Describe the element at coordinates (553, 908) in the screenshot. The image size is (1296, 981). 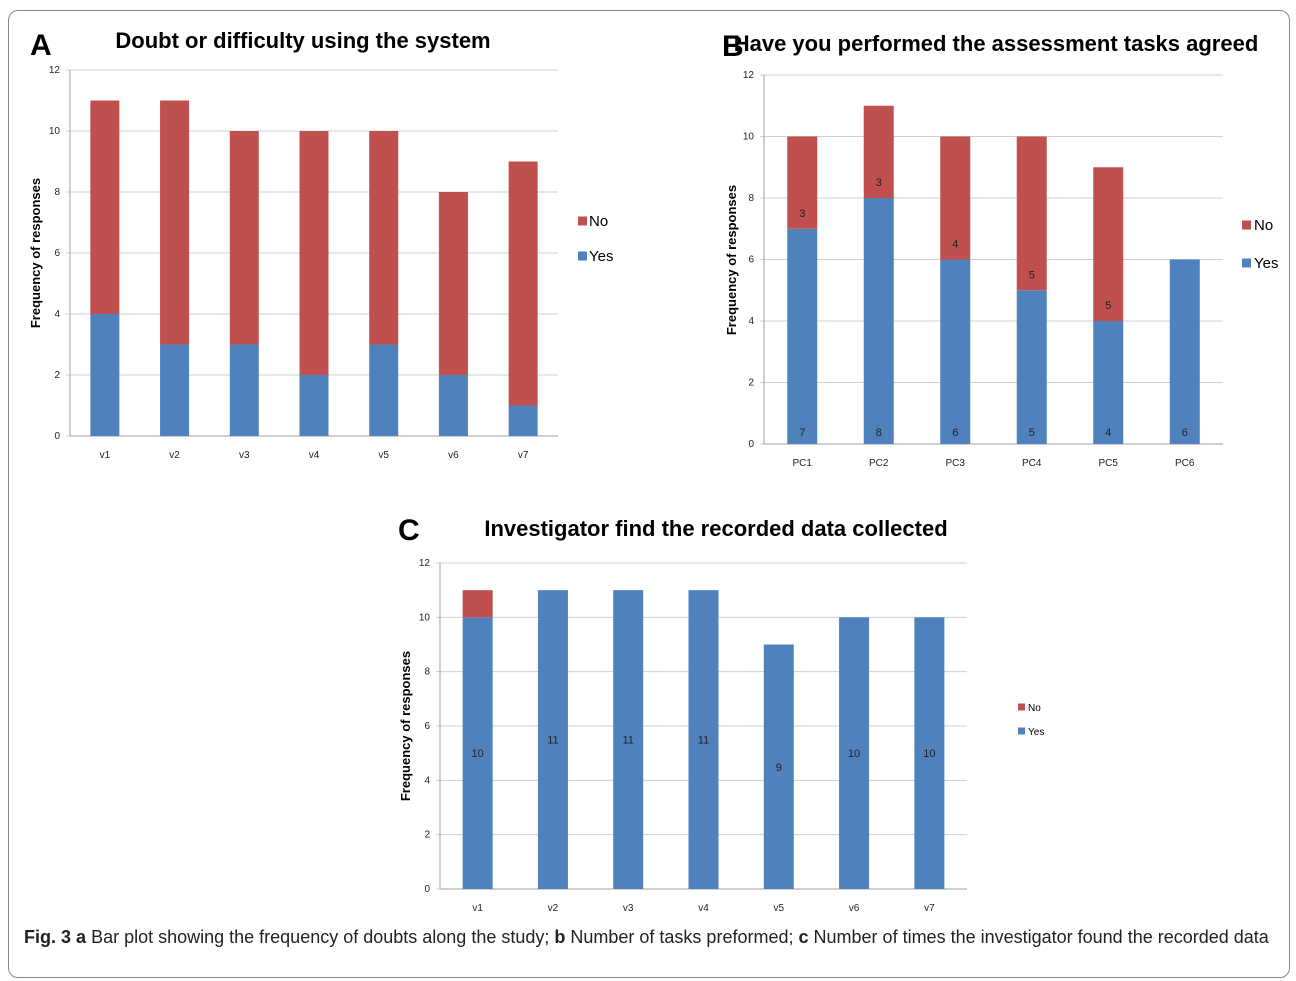
I see `x-tick-label: v2` at that location.